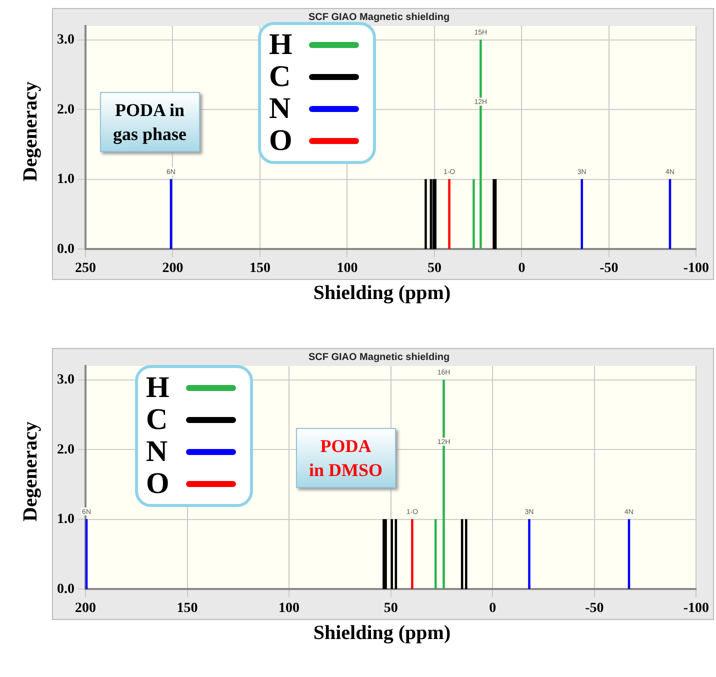 This screenshot has width=716, height=677. What do you see at coordinates (150, 122) in the screenshot?
I see `annotation: PODA in gas phase` at bounding box center [150, 122].